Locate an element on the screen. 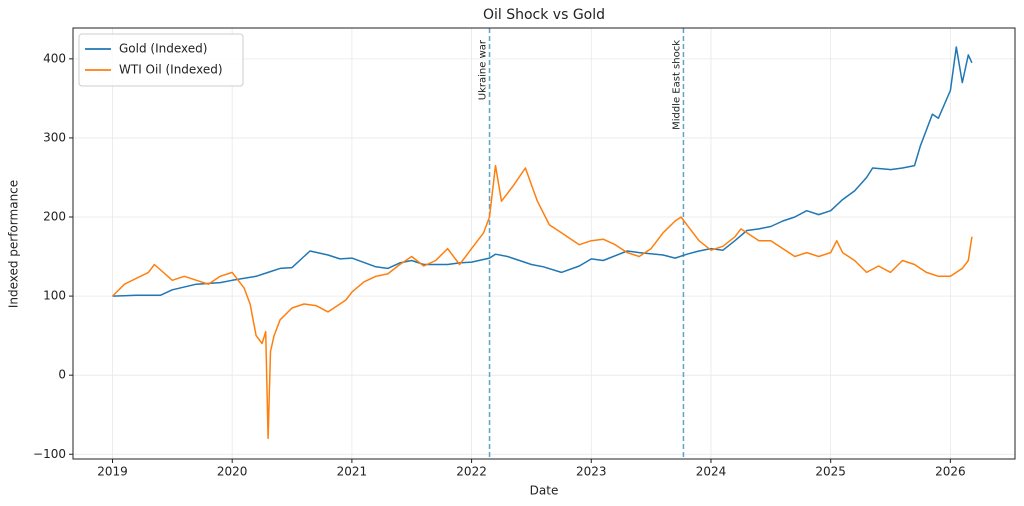 The width and height of the screenshot is (1024, 506). y-tick-label: −100 is located at coordinates (49, 454).